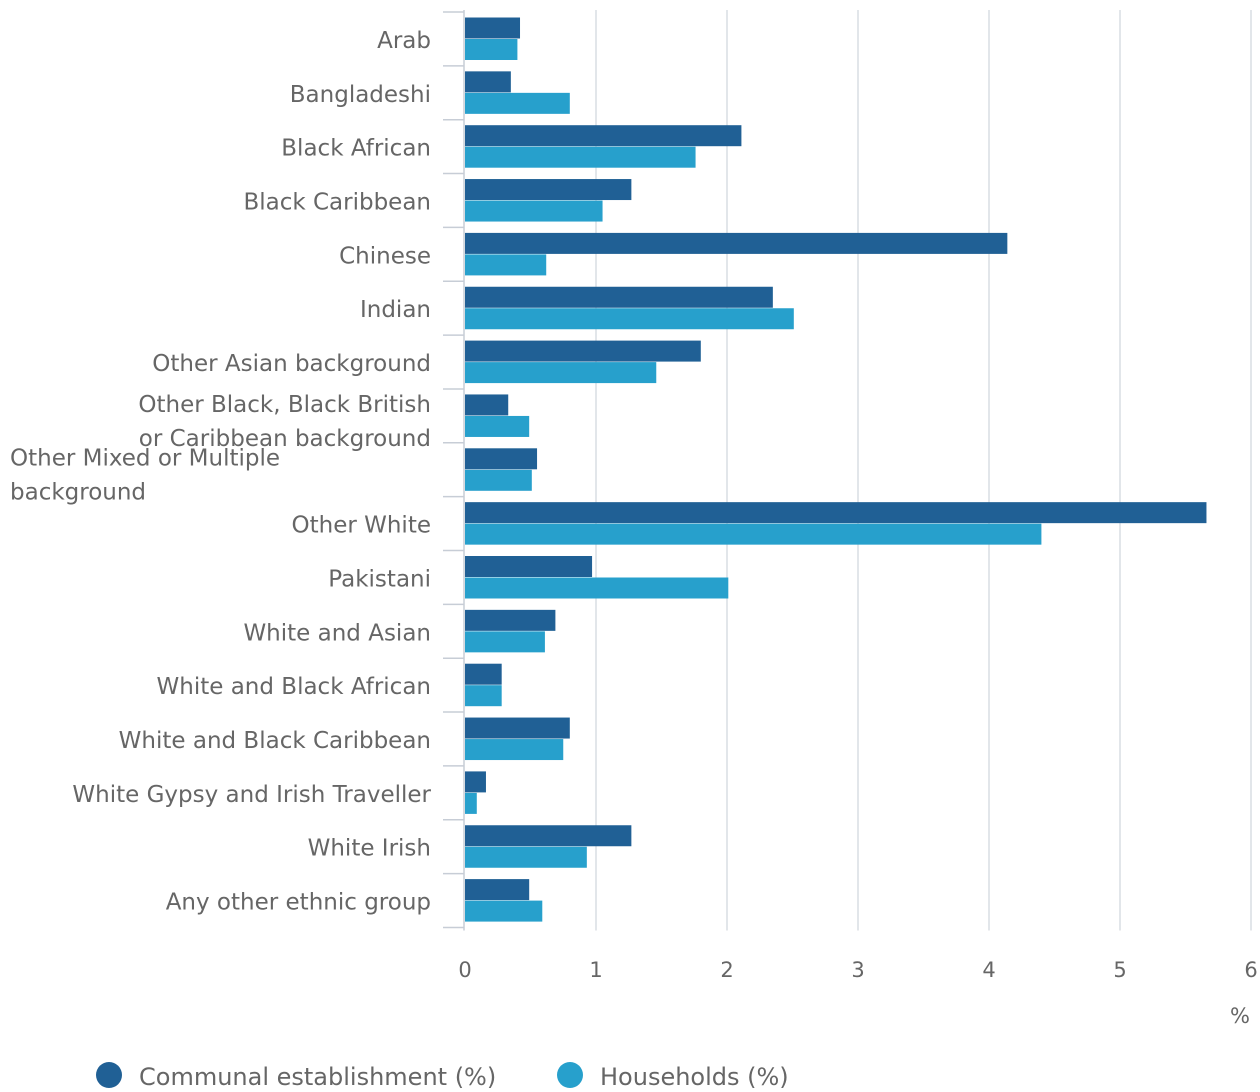 This screenshot has width=1260, height=1092. I want to click on x-tick-label: 3, so click(857, 970).